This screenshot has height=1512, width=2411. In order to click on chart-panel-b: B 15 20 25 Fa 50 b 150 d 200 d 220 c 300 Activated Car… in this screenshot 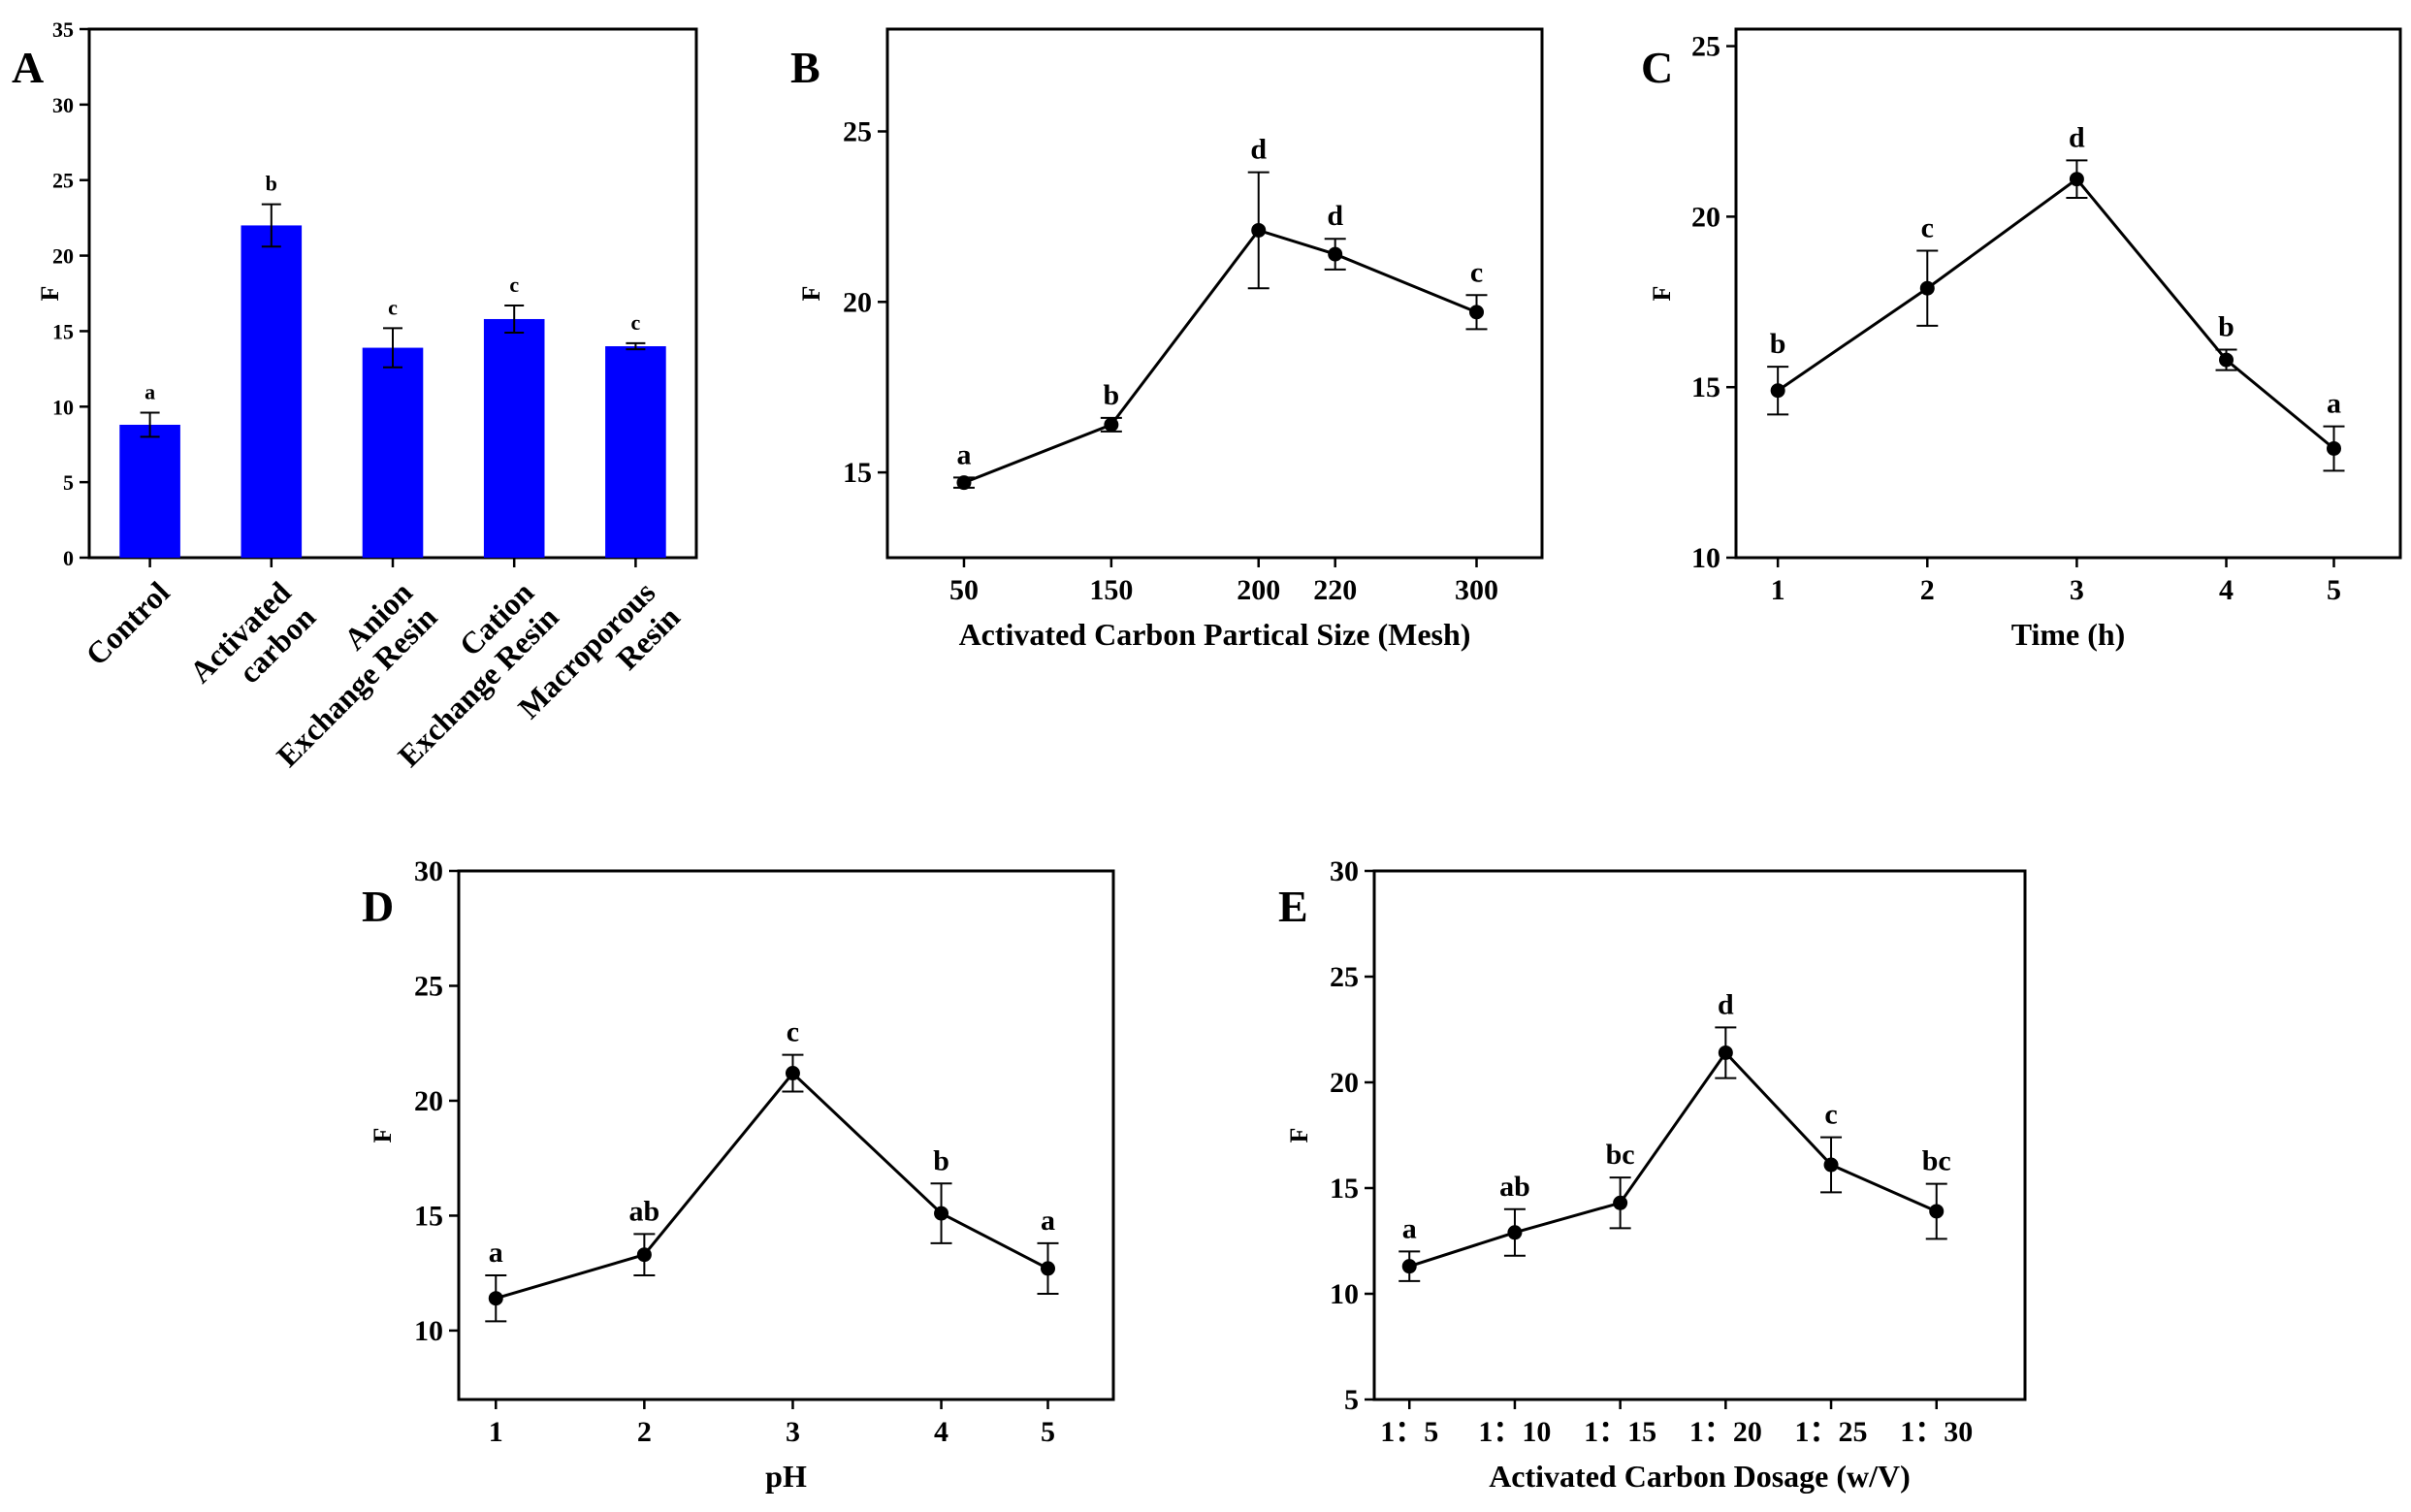, I will do `click(1167, 339)`.